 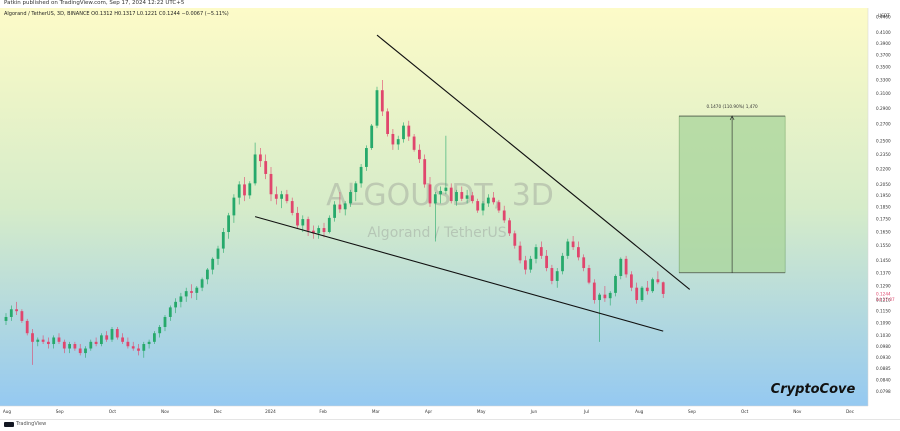 What do you see at coordinates (883, 43) in the screenshot?
I see `price-tick-label: 0.3900` at bounding box center [883, 43].